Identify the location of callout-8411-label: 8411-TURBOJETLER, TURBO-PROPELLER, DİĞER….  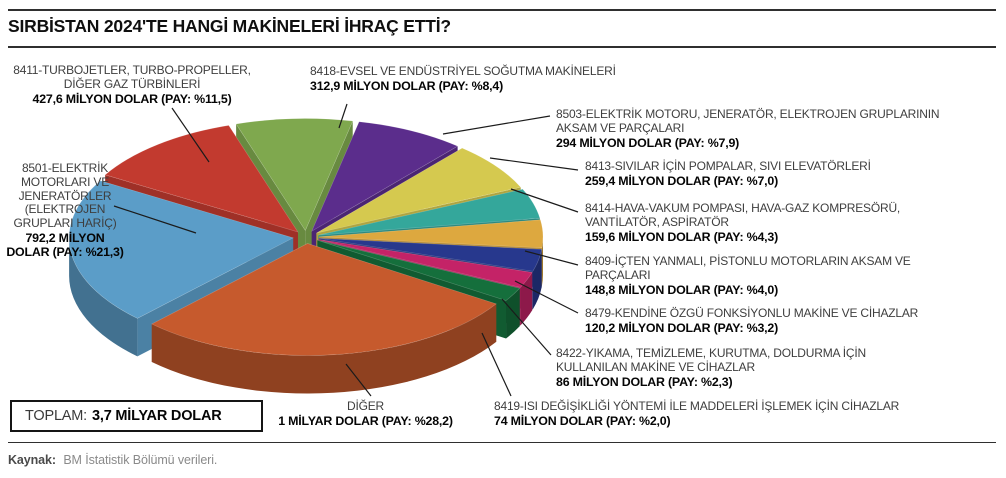
(132, 77).